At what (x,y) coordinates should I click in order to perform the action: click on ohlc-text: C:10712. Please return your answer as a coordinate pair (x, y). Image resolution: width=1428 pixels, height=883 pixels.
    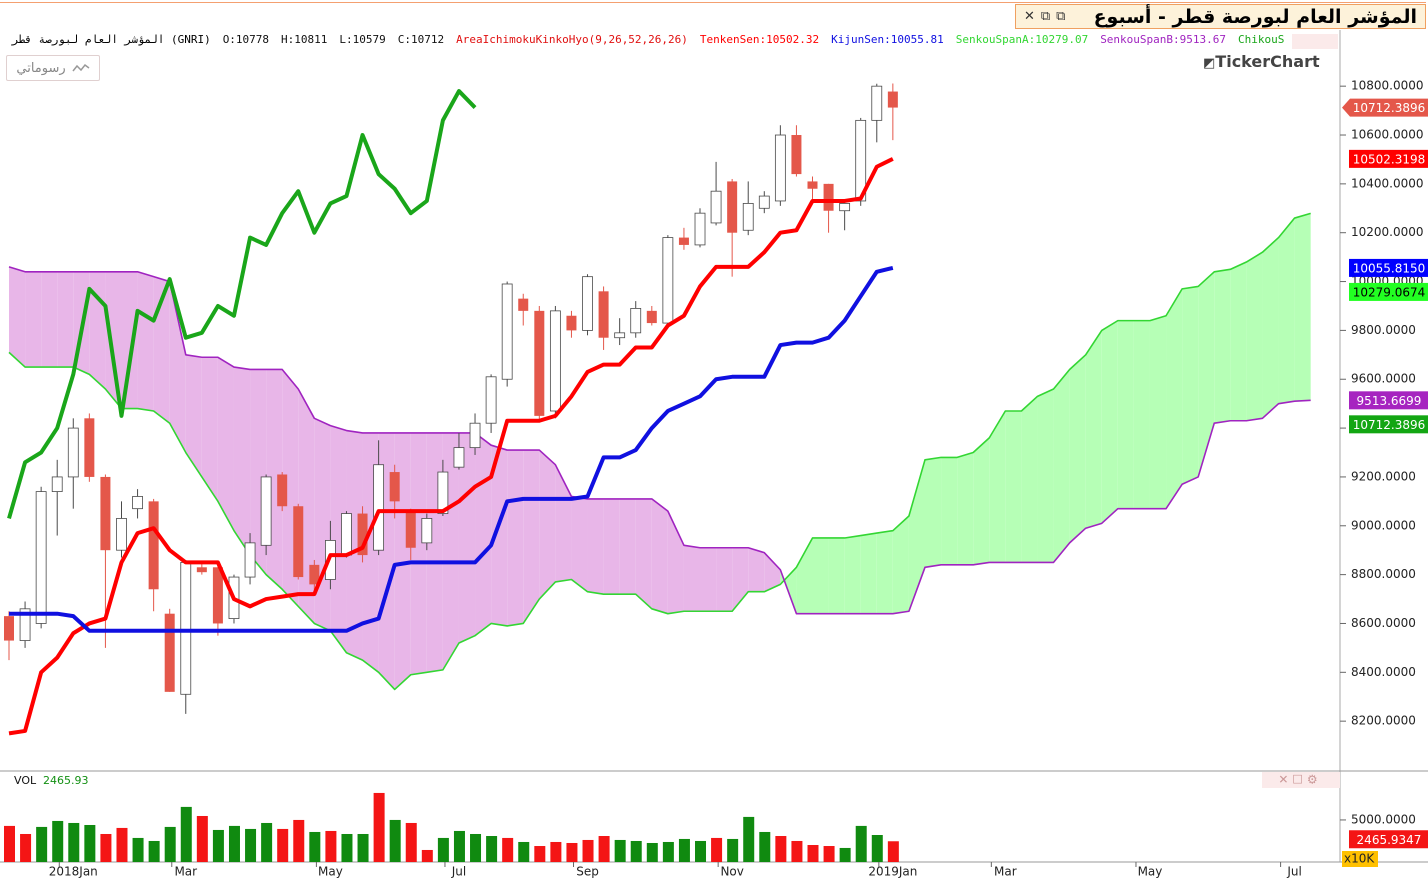
    Looking at the image, I should click on (421, 39).